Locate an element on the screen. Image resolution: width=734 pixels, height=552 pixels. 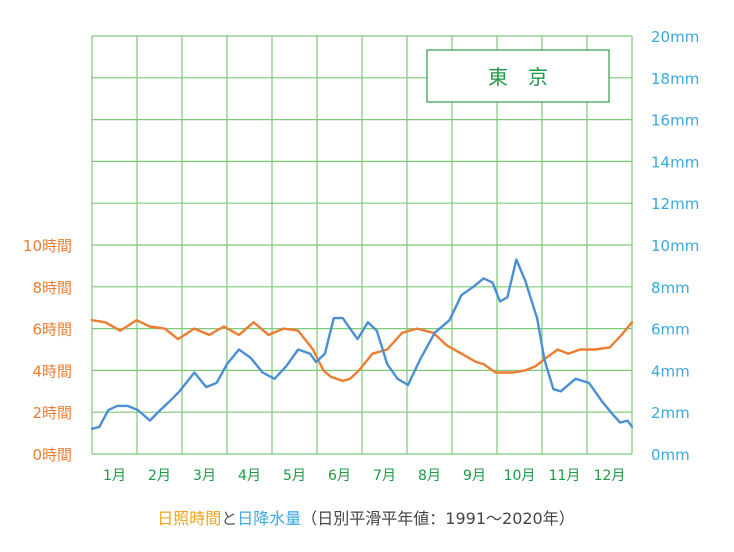
x-tick-label: 4月 is located at coordinates (249, 476).